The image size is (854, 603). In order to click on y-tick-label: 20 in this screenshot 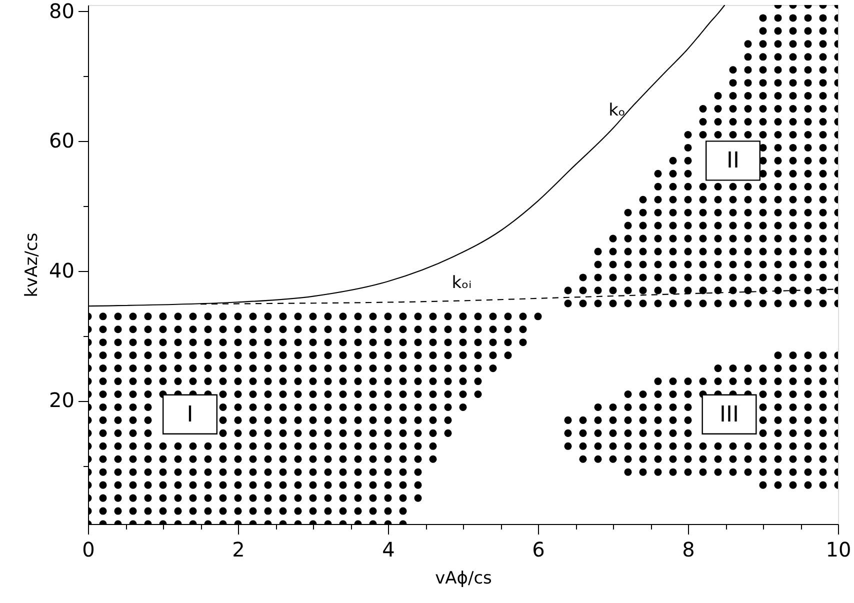, I will do `click(61, 400)`.